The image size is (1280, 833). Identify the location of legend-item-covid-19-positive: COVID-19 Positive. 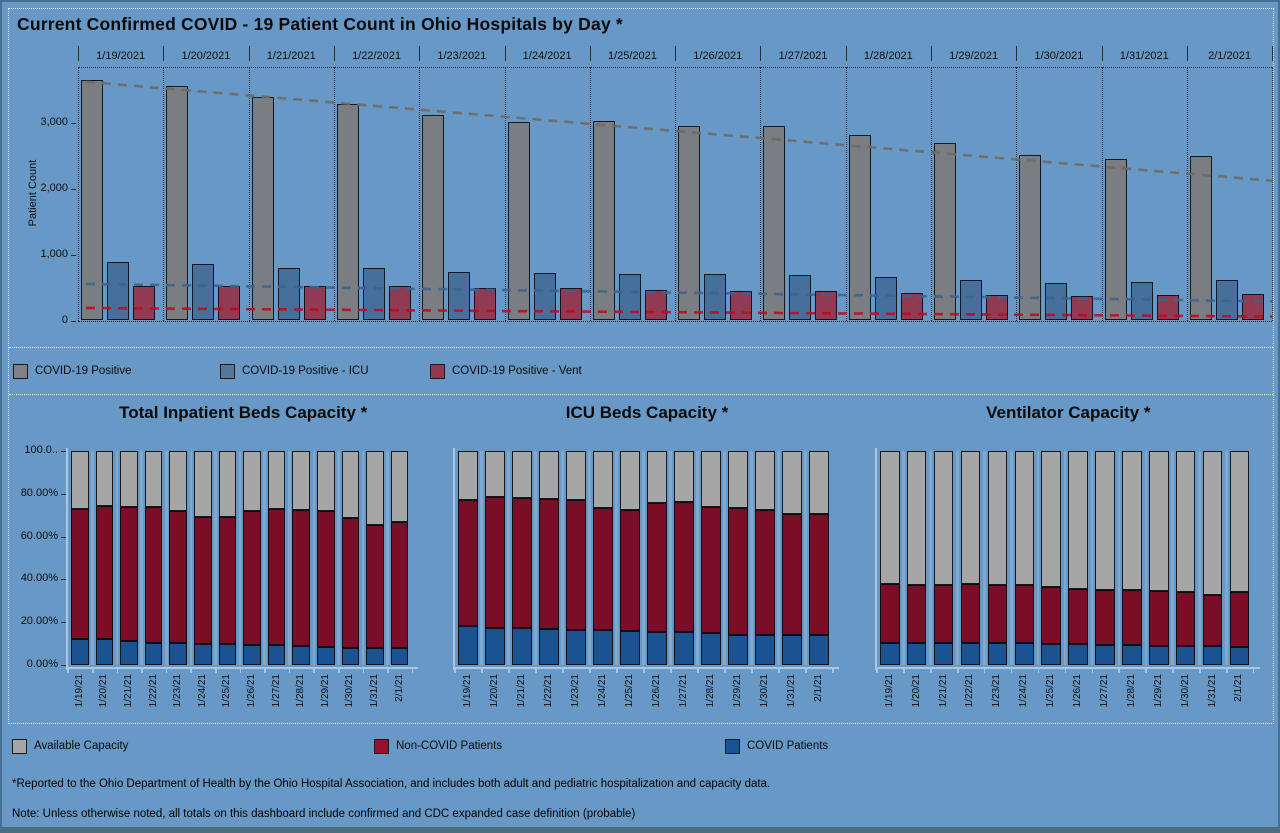
(72, 371).